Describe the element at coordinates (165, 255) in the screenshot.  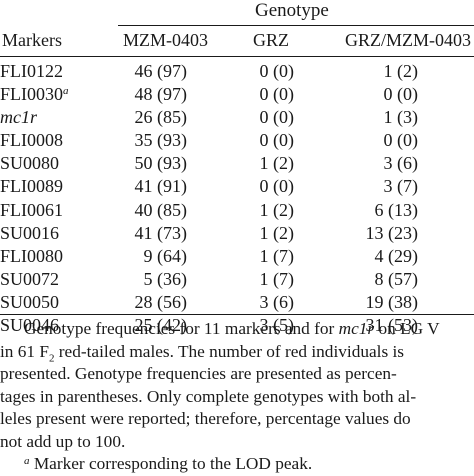
I see `cell-mzm-0403: 9 (64)` at that location.